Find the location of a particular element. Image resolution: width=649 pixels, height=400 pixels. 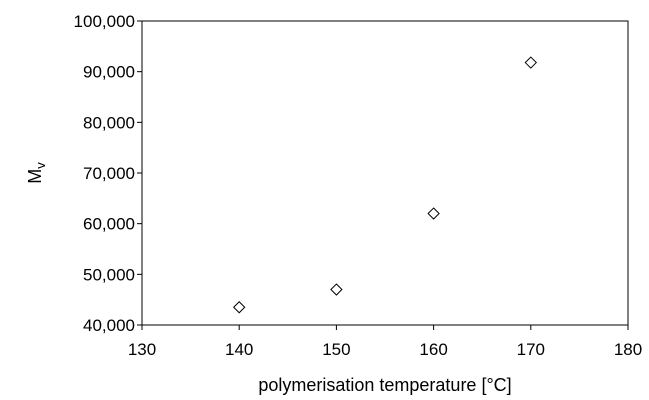

x-axis-ticks: 130 140 150 160 170 180 is located at coordinates (385, 342).